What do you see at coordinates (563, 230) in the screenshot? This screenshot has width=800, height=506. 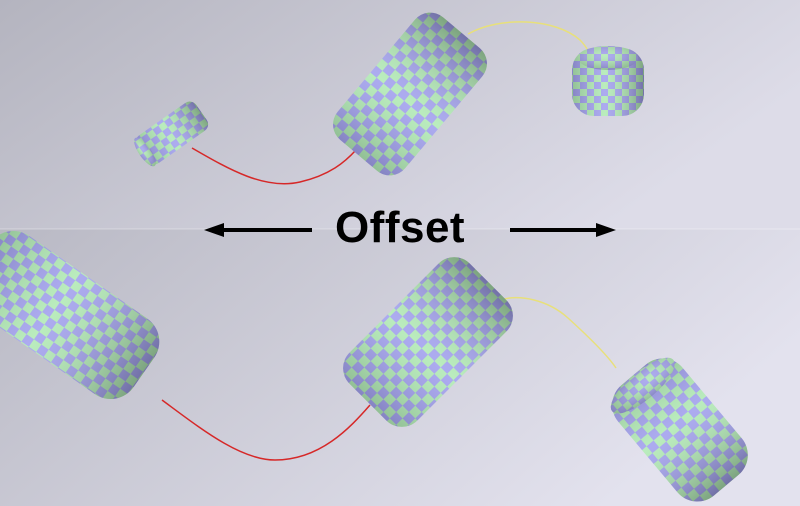 I see `right-arrow-icon` at bounding box center [563, 230].